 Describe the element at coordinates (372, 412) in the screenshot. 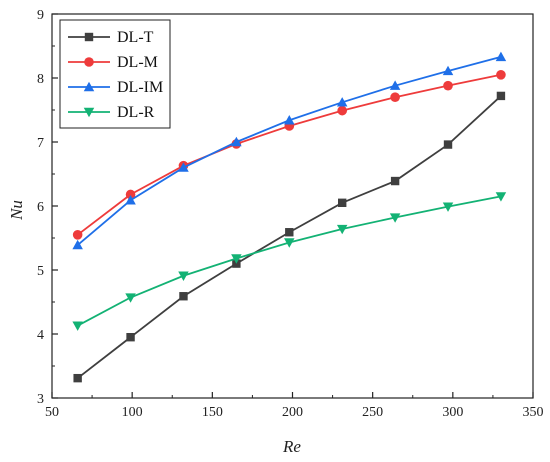

I see `x-tick-label: 250` at that location.